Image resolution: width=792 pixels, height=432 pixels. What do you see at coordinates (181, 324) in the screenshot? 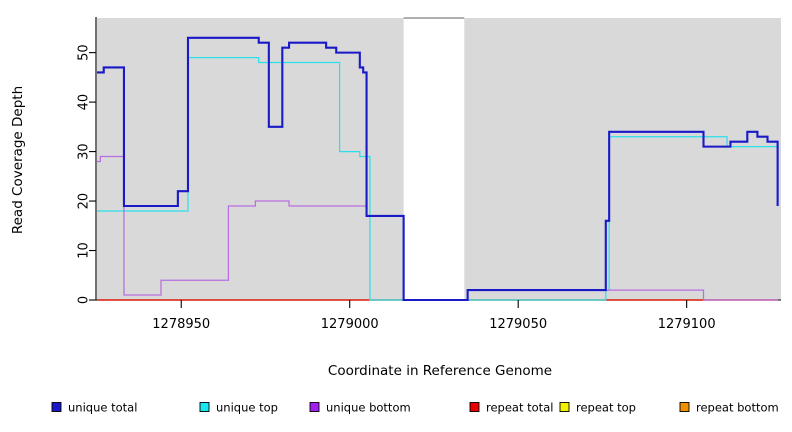
I see `x-tick-label: 1278950` at bounding box center [181, 324].